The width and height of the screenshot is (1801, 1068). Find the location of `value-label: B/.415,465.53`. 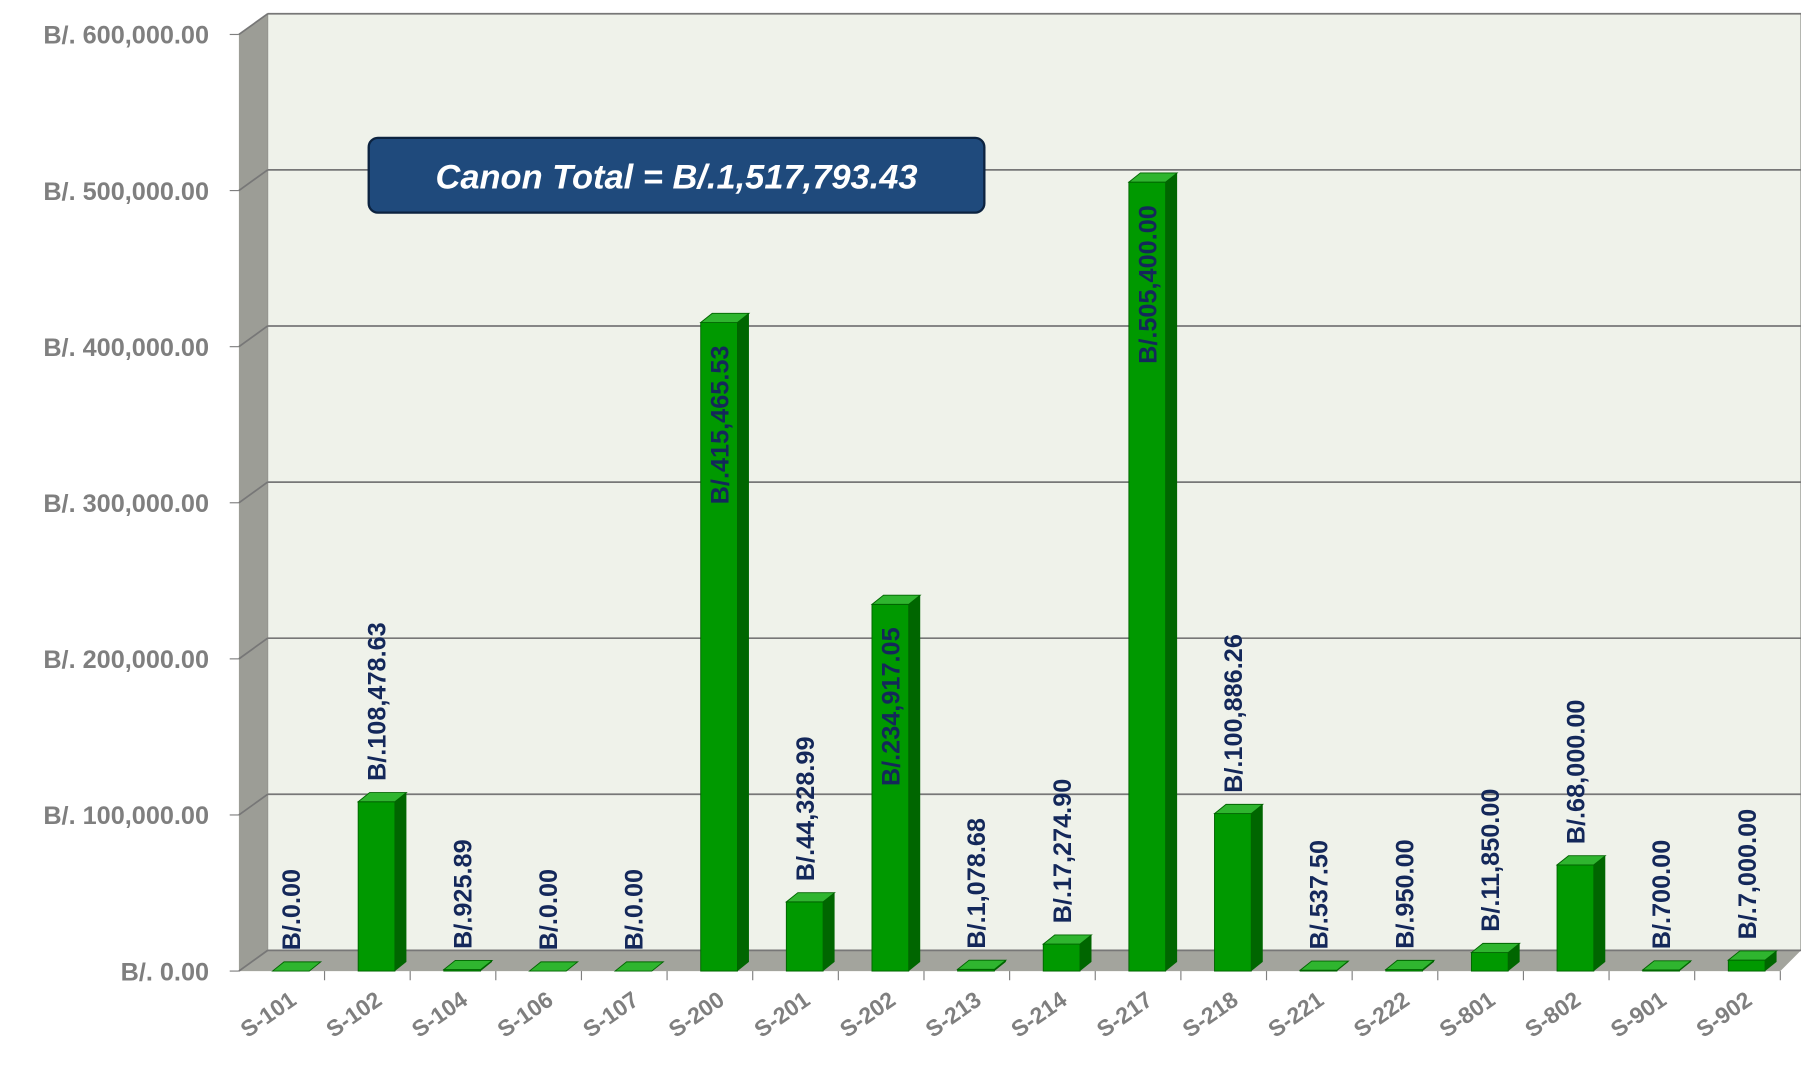

value-label: B/.415,465.53 is located at coordinates (720, 425).